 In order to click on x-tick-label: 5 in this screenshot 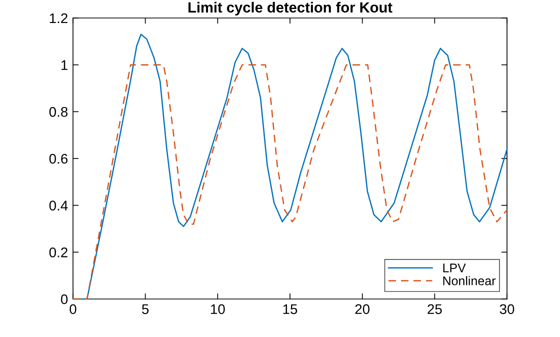, I will do `click(145, 309)`.